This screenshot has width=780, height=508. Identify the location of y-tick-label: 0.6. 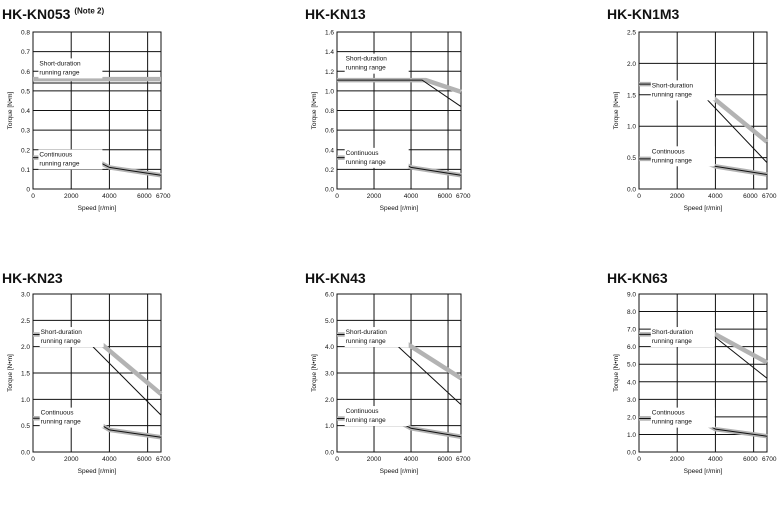
(25, 72).